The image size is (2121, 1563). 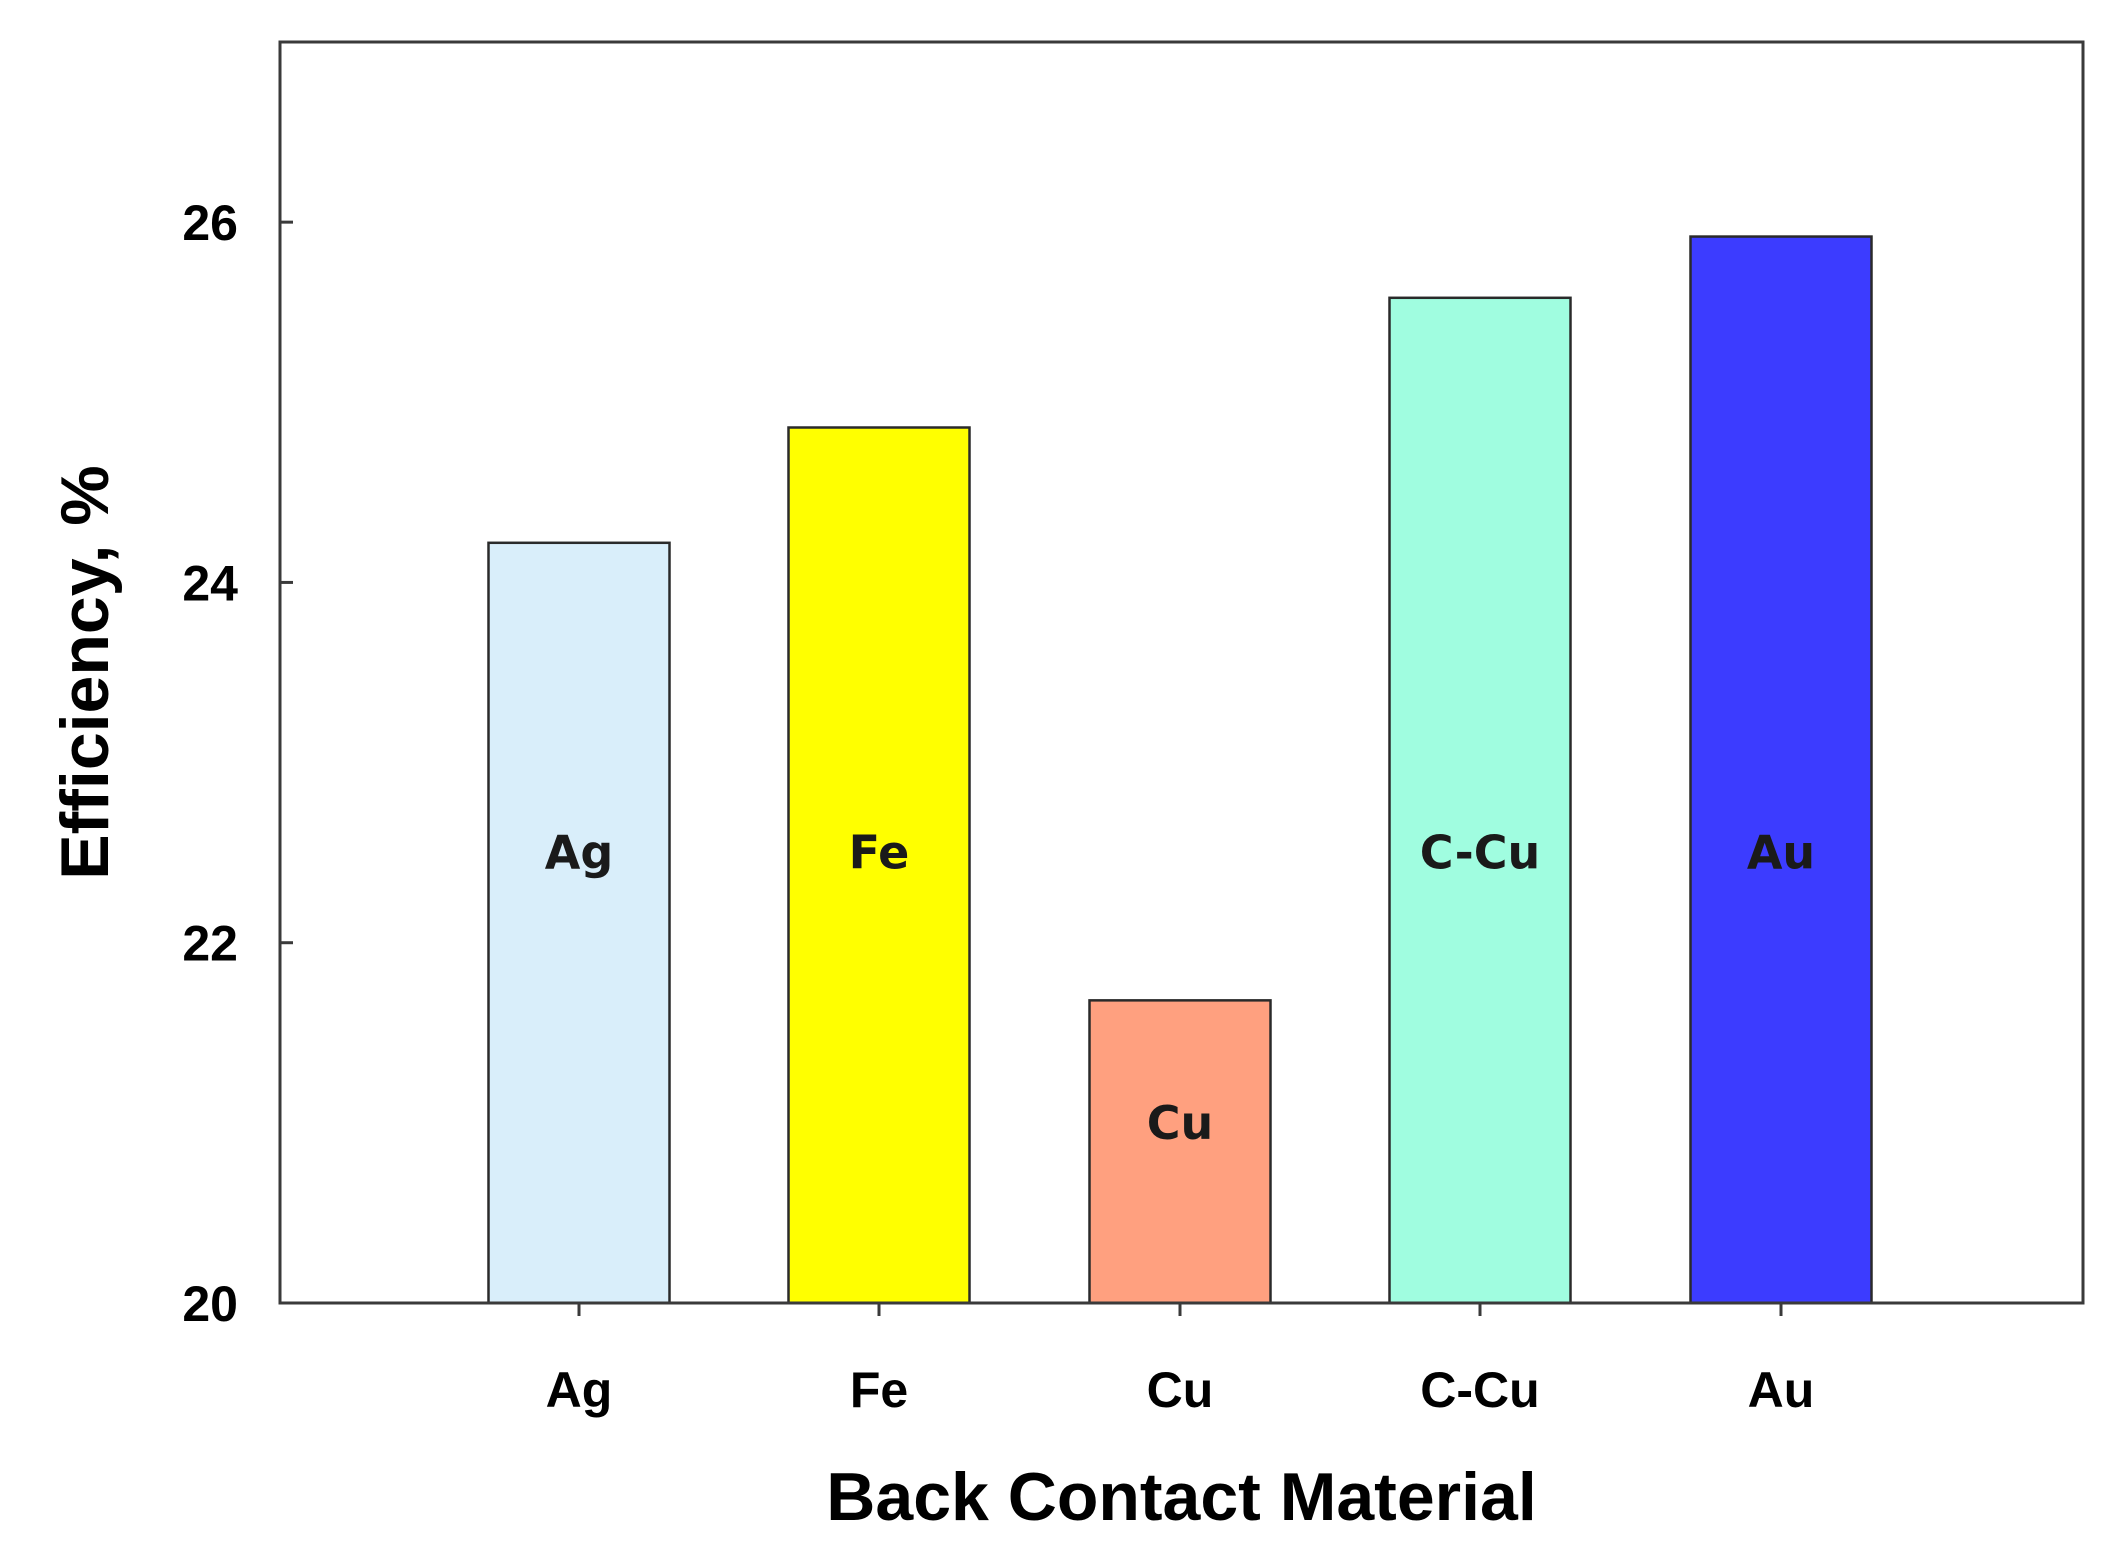 I want to click on bar-fe, so click(x=879, y=865).